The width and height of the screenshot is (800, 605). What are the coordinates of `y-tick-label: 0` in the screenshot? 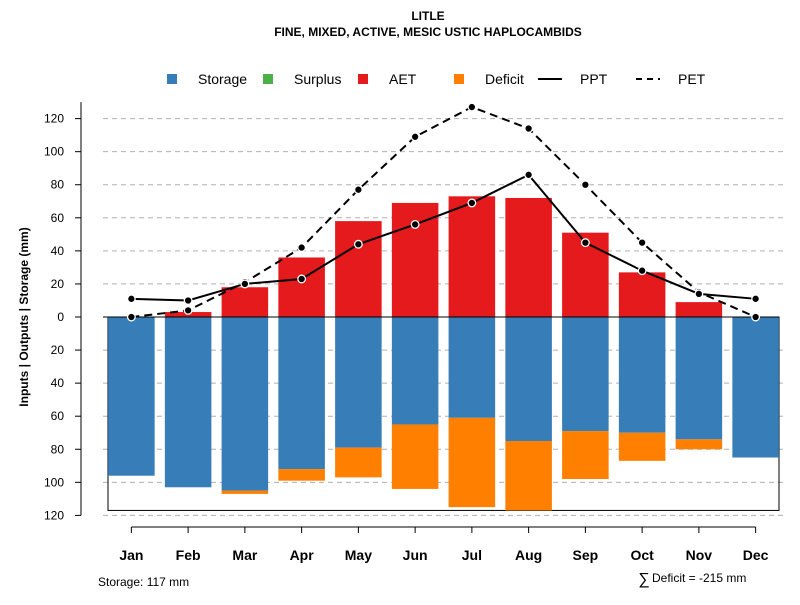 It's located at (60, 317).